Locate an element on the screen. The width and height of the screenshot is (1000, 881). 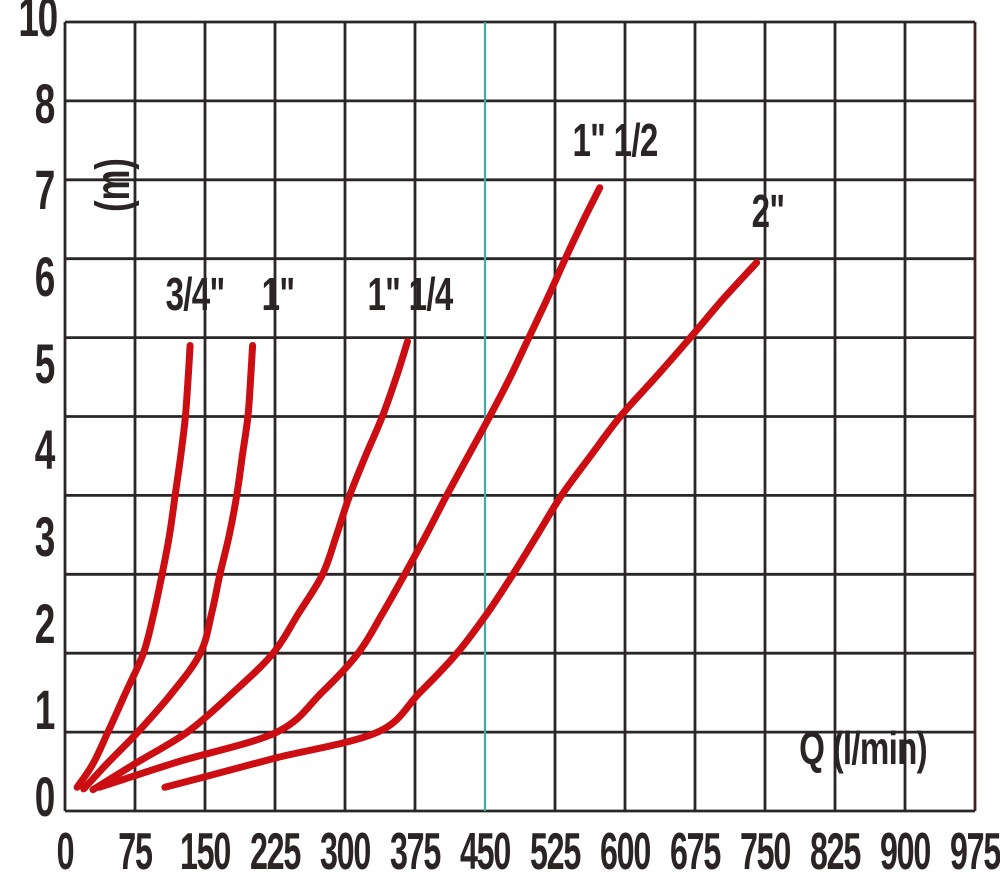
curve-3-4in is located at coordinates (133, 566).